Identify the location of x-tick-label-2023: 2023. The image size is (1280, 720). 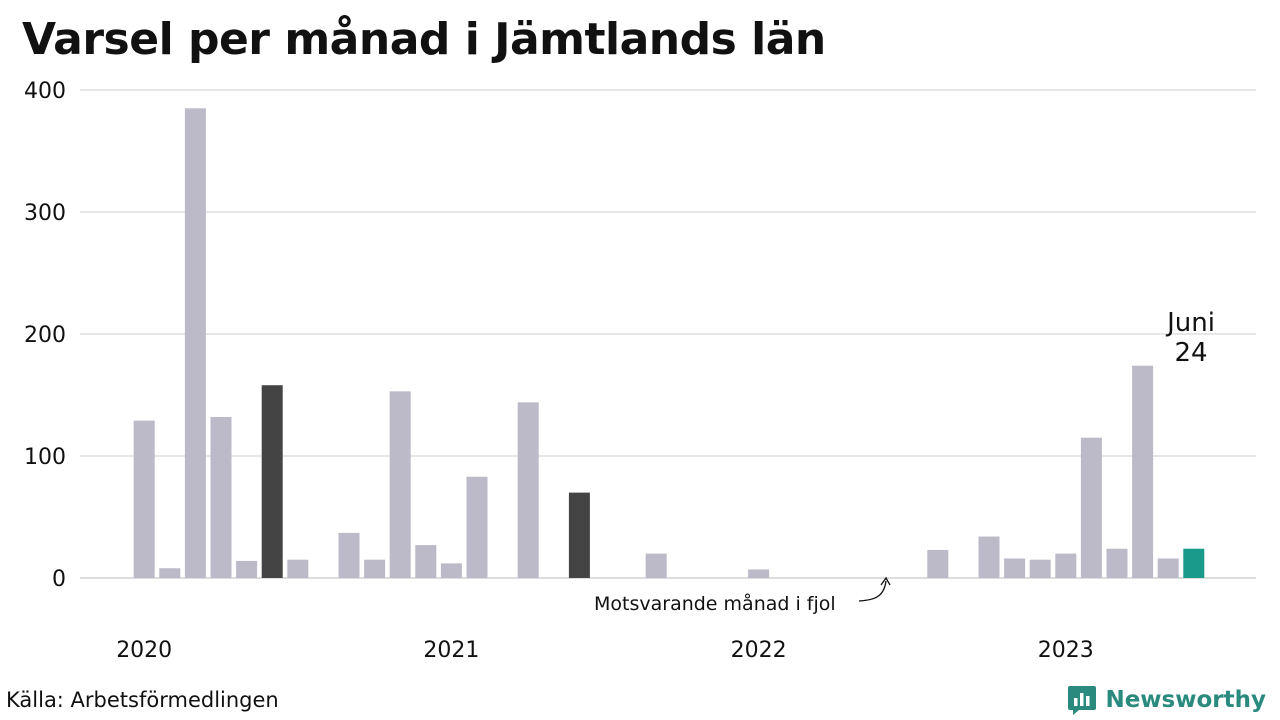
(1066, 650).